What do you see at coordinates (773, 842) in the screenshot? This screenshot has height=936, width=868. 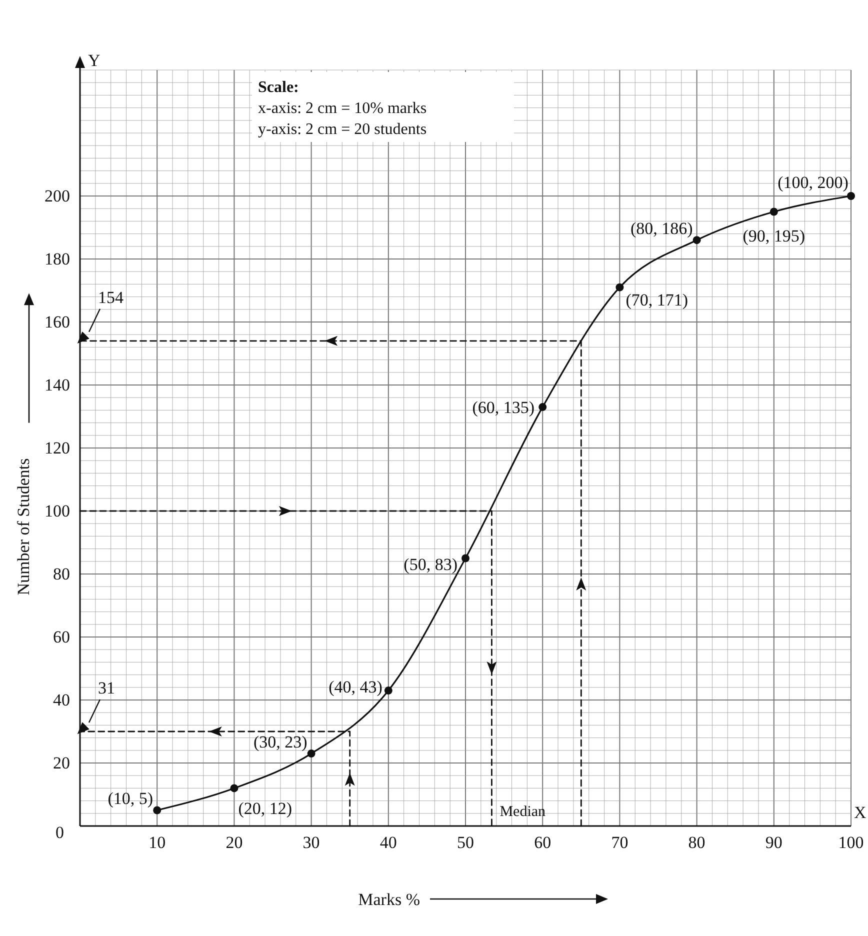 I see `x-tick-label: 90` at bounding box center [773, 842].